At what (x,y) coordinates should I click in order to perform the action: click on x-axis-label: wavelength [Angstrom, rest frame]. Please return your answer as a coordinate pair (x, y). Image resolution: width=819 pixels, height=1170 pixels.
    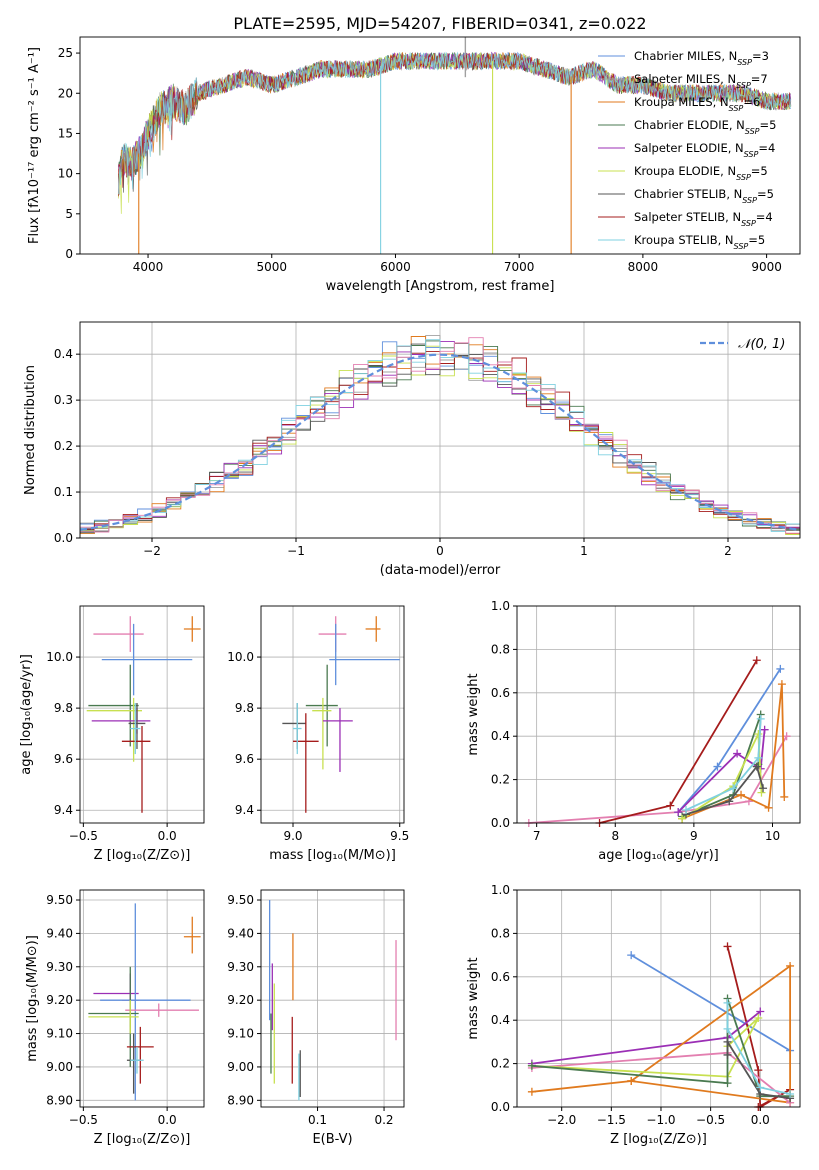
    Looking at the image, I should click on (440, 286).